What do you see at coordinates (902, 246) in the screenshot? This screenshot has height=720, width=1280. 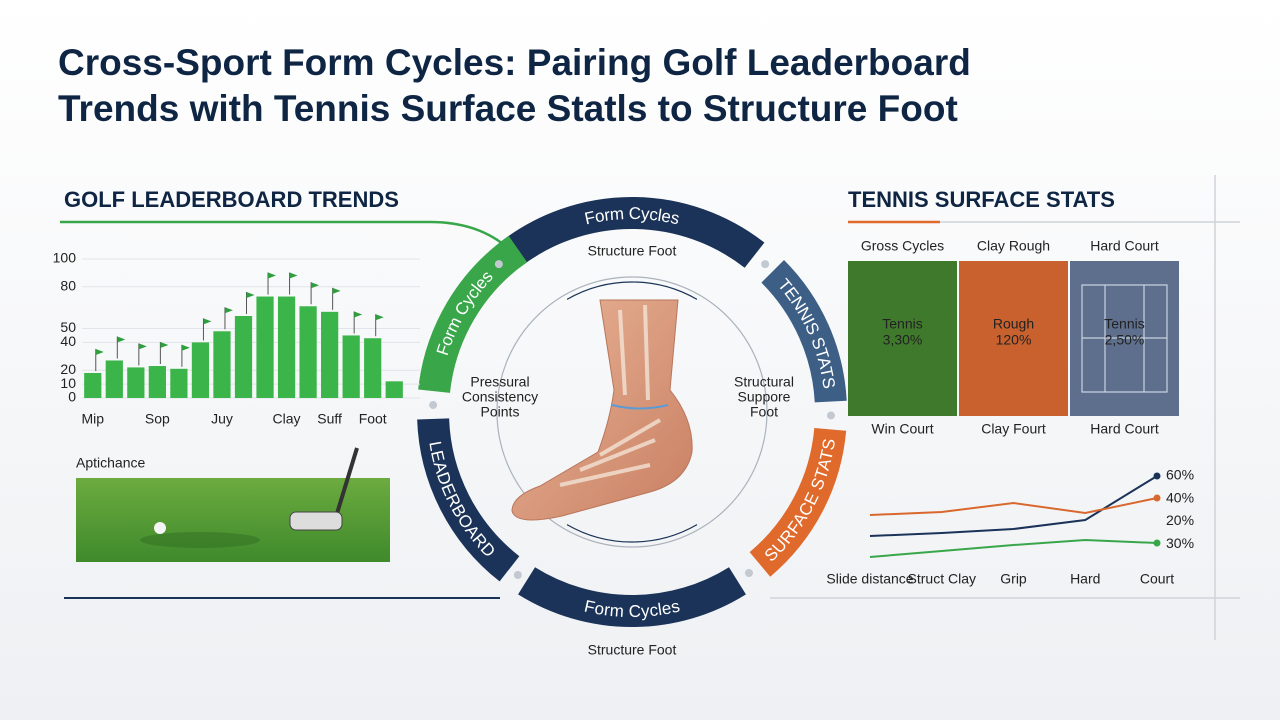 I see `tile-heading: Gross Cycles` at bounding box center [902, 246].